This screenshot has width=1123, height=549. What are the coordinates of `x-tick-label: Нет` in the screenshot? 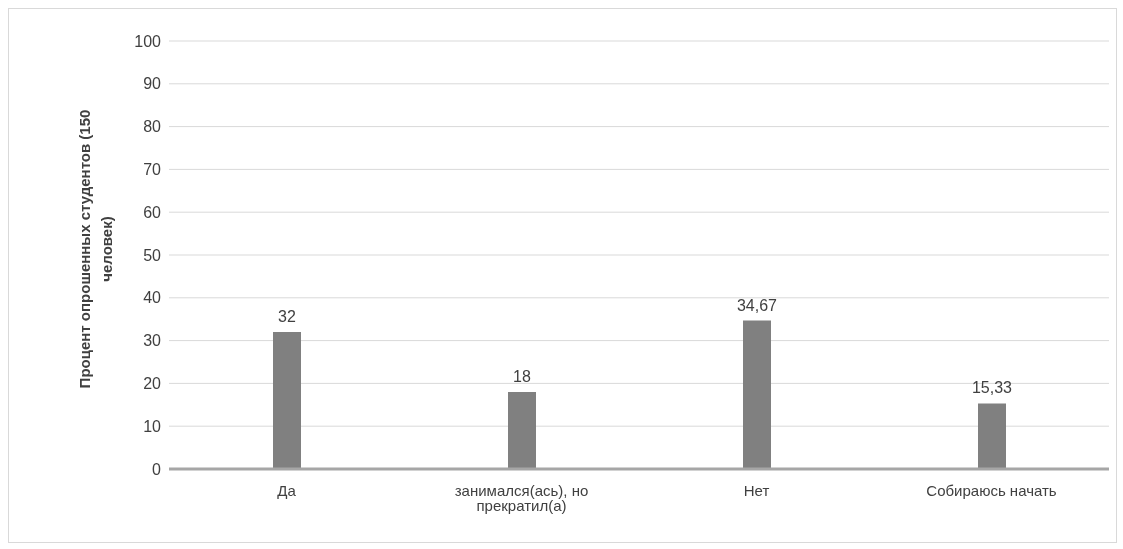 It's located at (756, 490).